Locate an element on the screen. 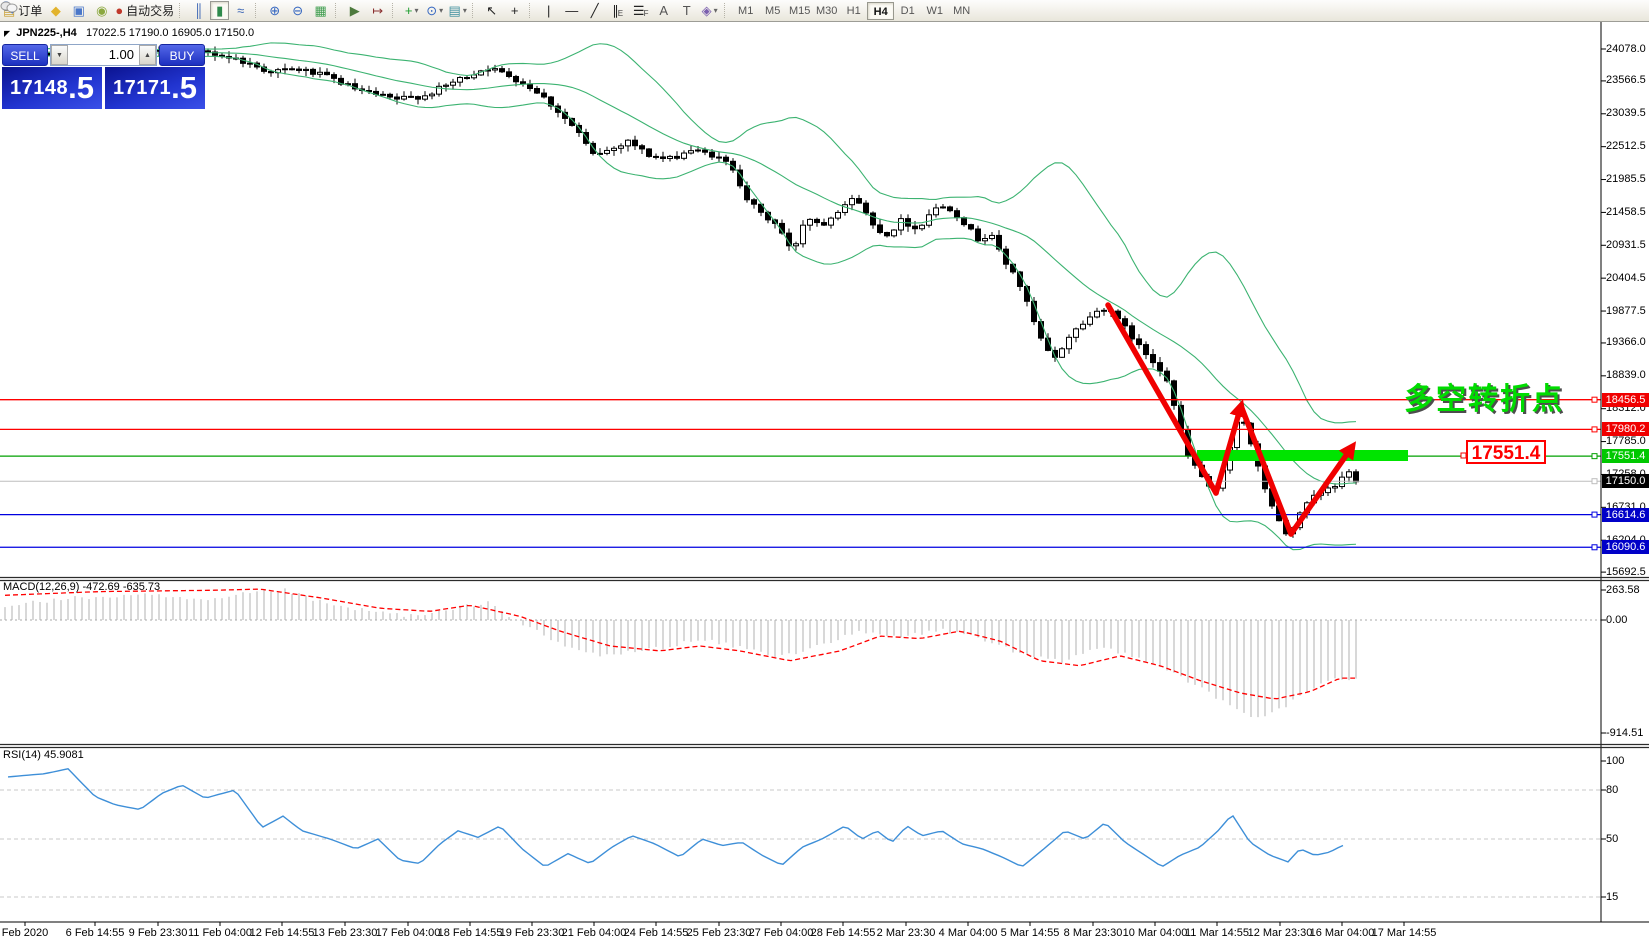  indicators-add-icon-dropdown: ▾ is located at coordinates (416, 10).